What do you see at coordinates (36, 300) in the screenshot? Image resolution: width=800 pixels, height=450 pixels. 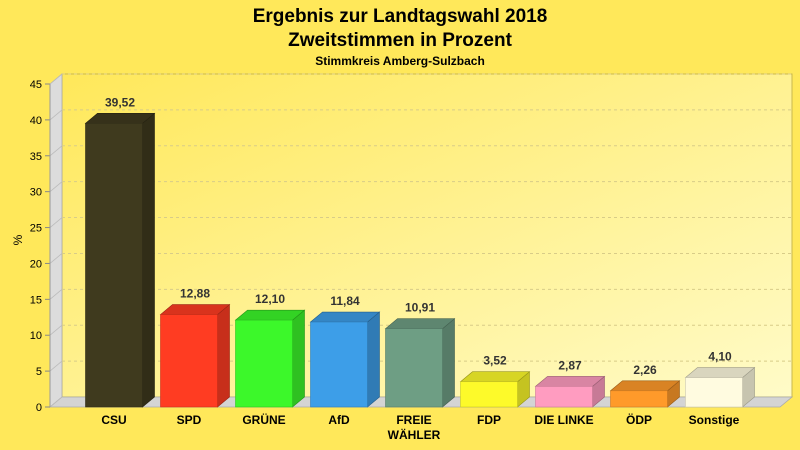 I see `y-tick-label: 15` at bounding box center [36, 300].